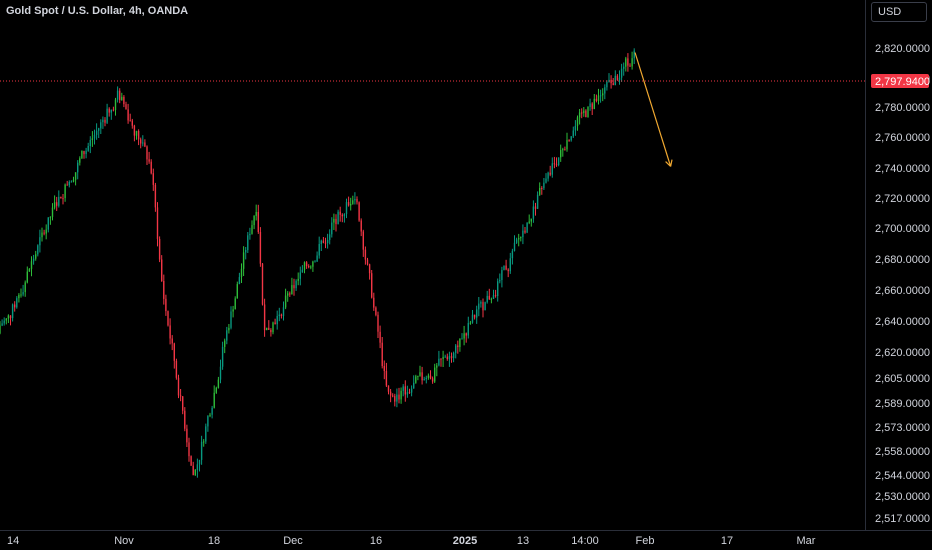 This screenshot has height=550, width=932. I want to click on current-price-label: 2,797.9400, so click(902, 82).